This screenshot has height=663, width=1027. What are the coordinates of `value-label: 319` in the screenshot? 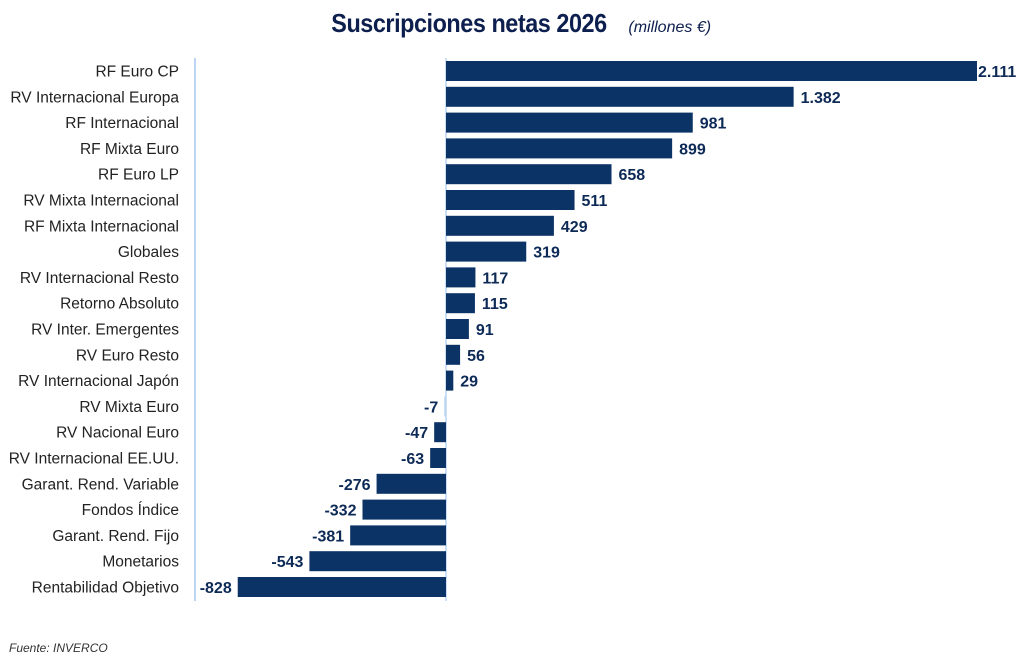 It's located at (546, 253).